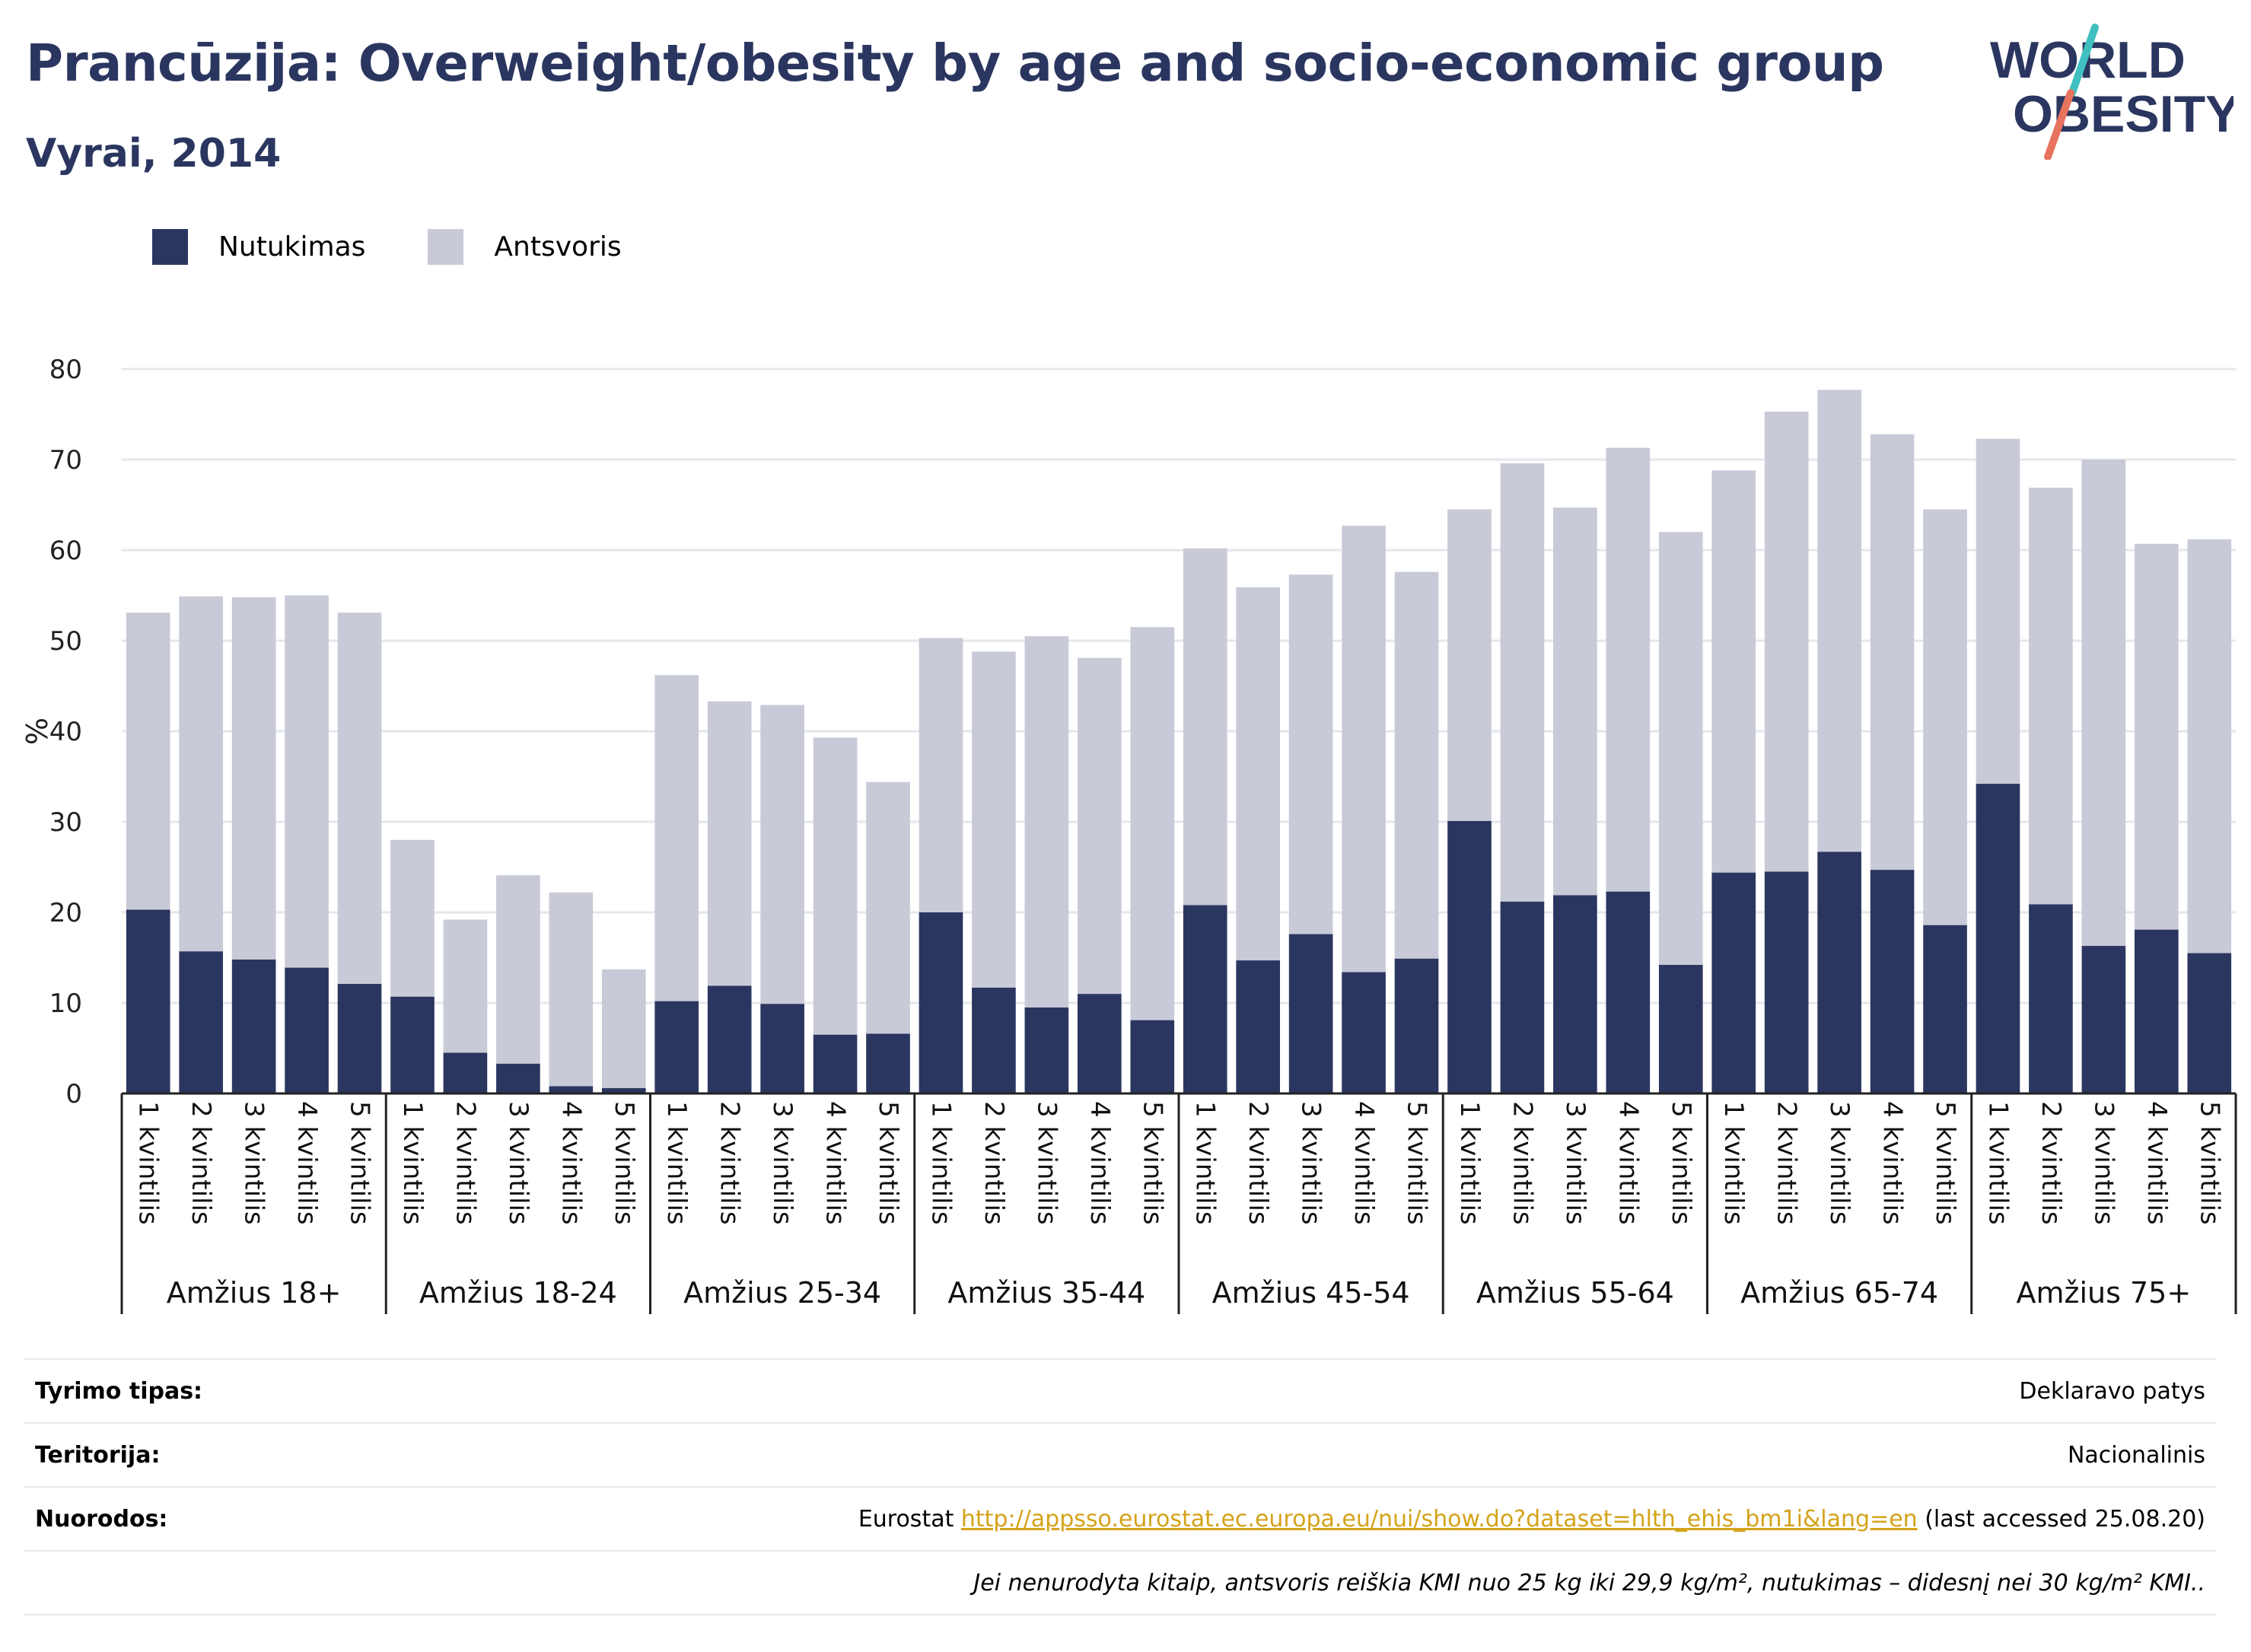 Image resolution: width=2251 pixels, height=1652 pixels. What do you see at coordinates (2104, 1293) in the screenshot?
I see `group-label: Amžius 75+` at bounding box center [2104, 1293].